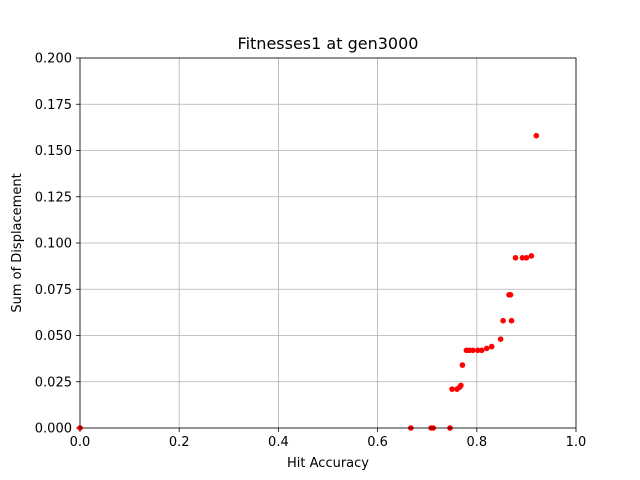 The image size is (640, 480). What do you see at coordinates (377, 442) in the screenshot?
I see `x-tick-label: 0.6` at bounding box center [377, 442].